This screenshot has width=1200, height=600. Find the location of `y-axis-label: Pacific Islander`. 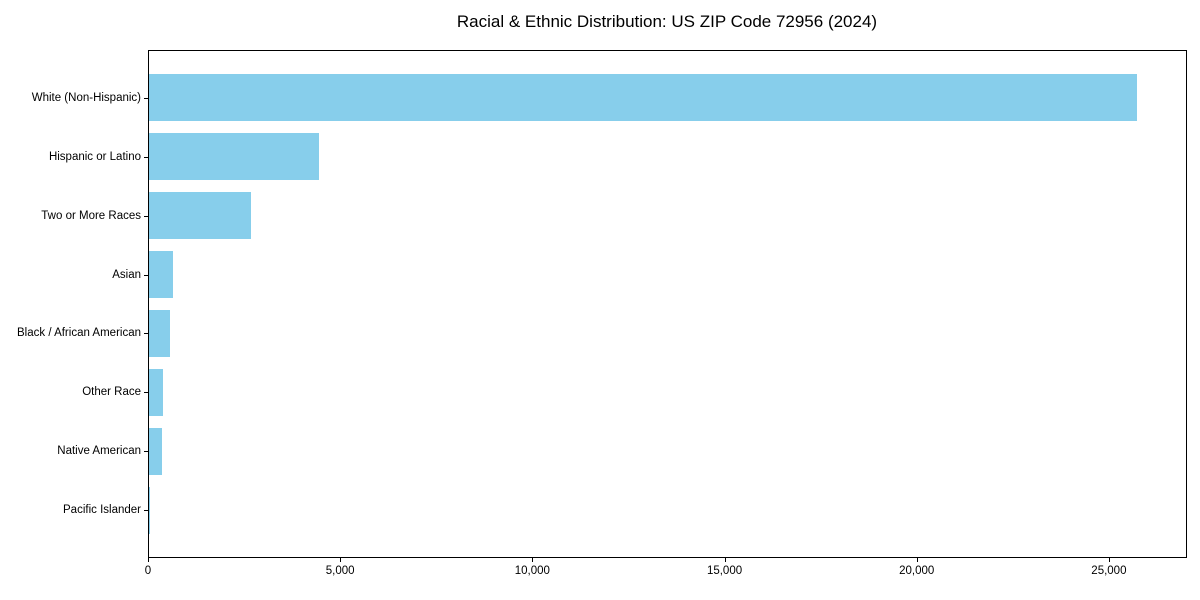

y-axis-label: Pacific Islander is located at coordinates (102, 510).